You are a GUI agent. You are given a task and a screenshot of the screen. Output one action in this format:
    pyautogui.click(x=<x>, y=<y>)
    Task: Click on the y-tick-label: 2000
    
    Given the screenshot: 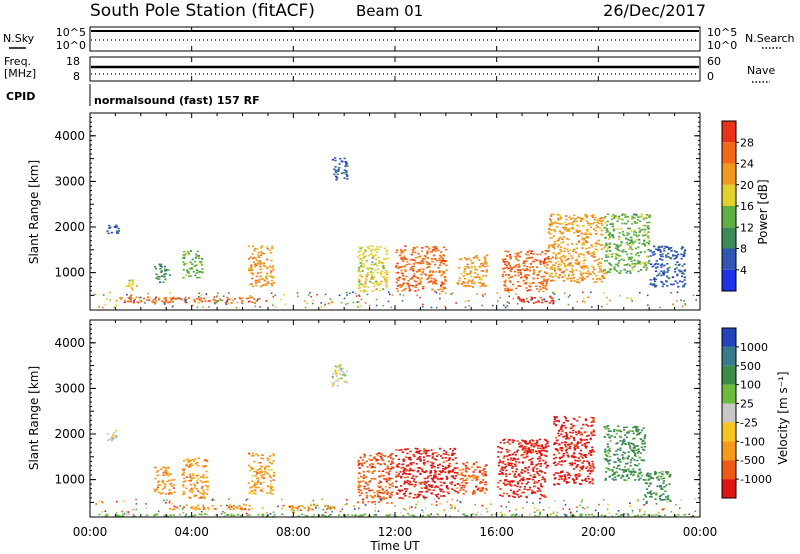 What is the action you would take?
    pyautogui.click(x=69, y=227)
    